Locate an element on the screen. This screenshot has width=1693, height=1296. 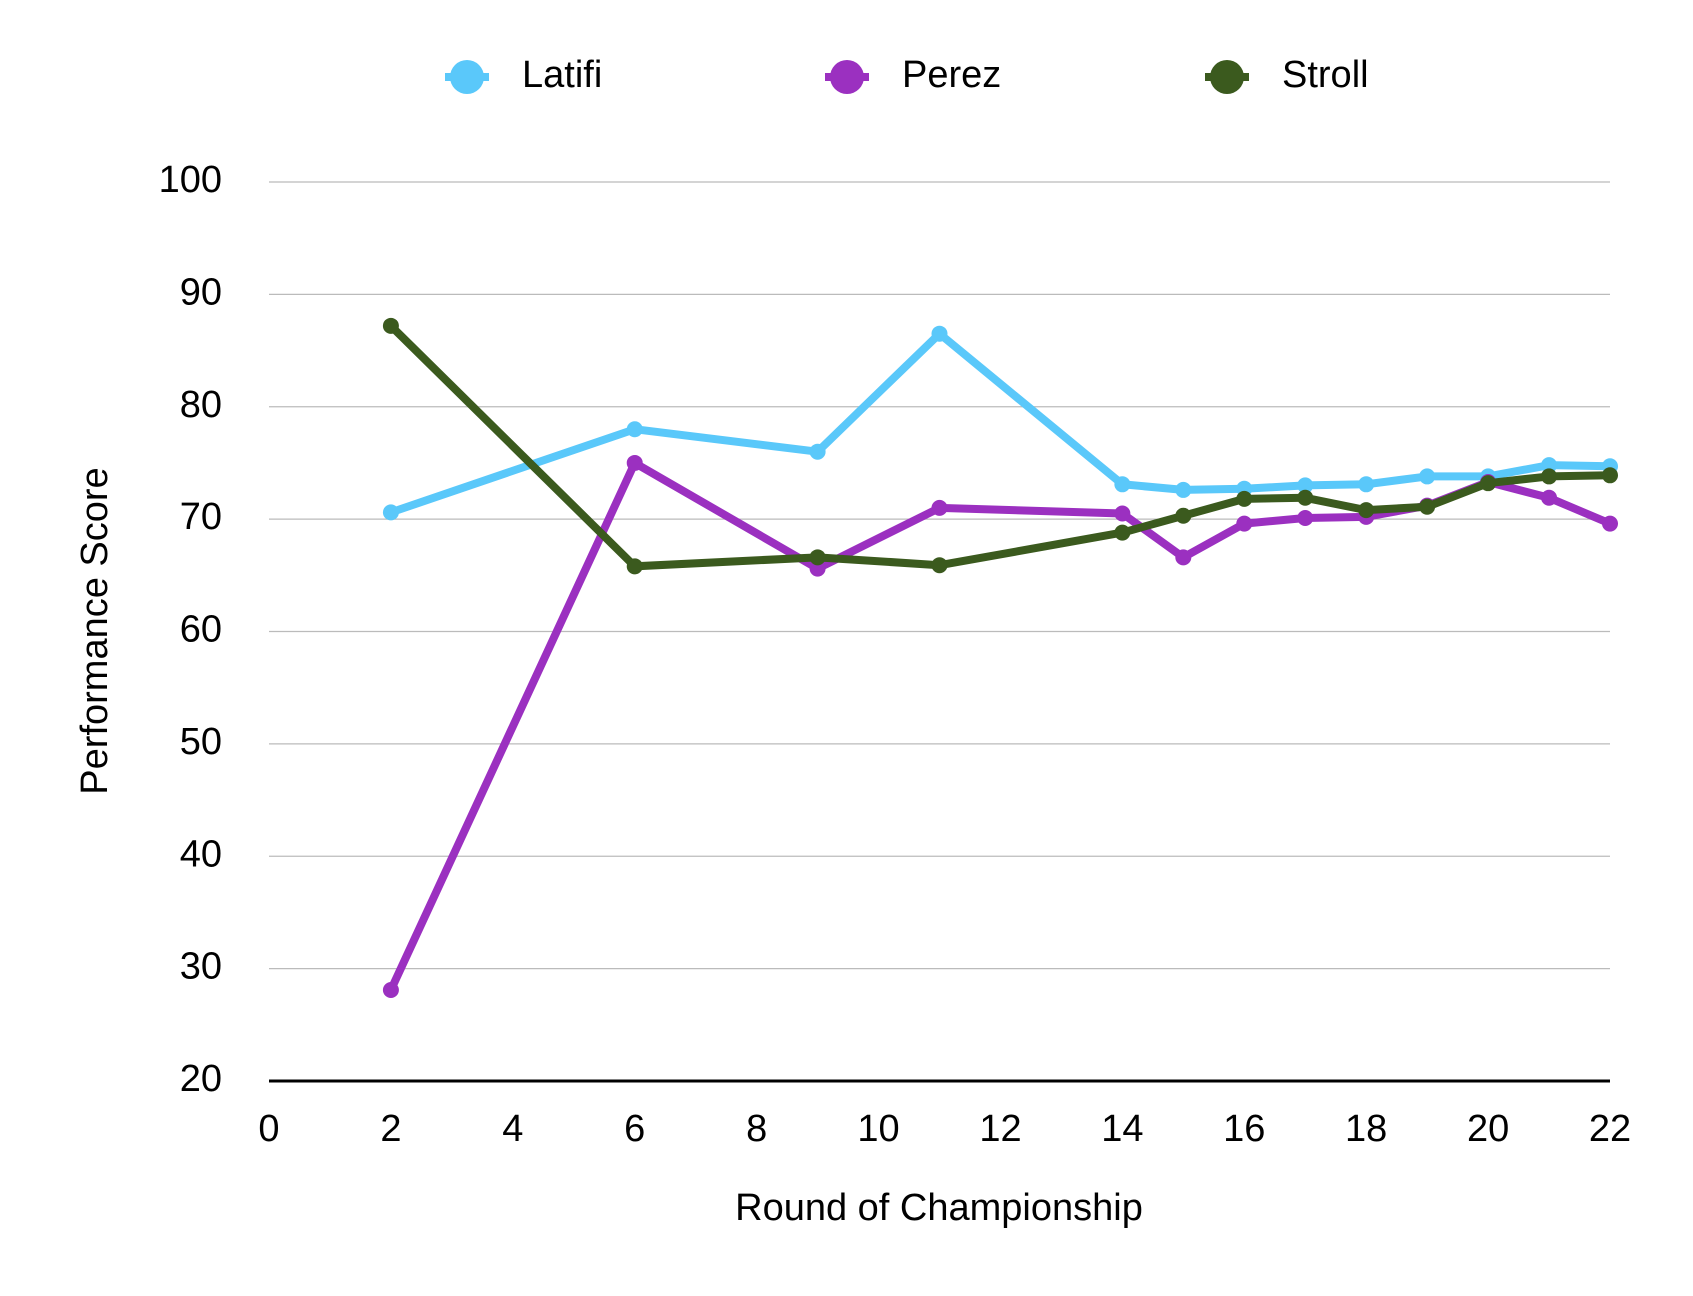
y-tick-label: 70 is located at coordinates (201, 517).